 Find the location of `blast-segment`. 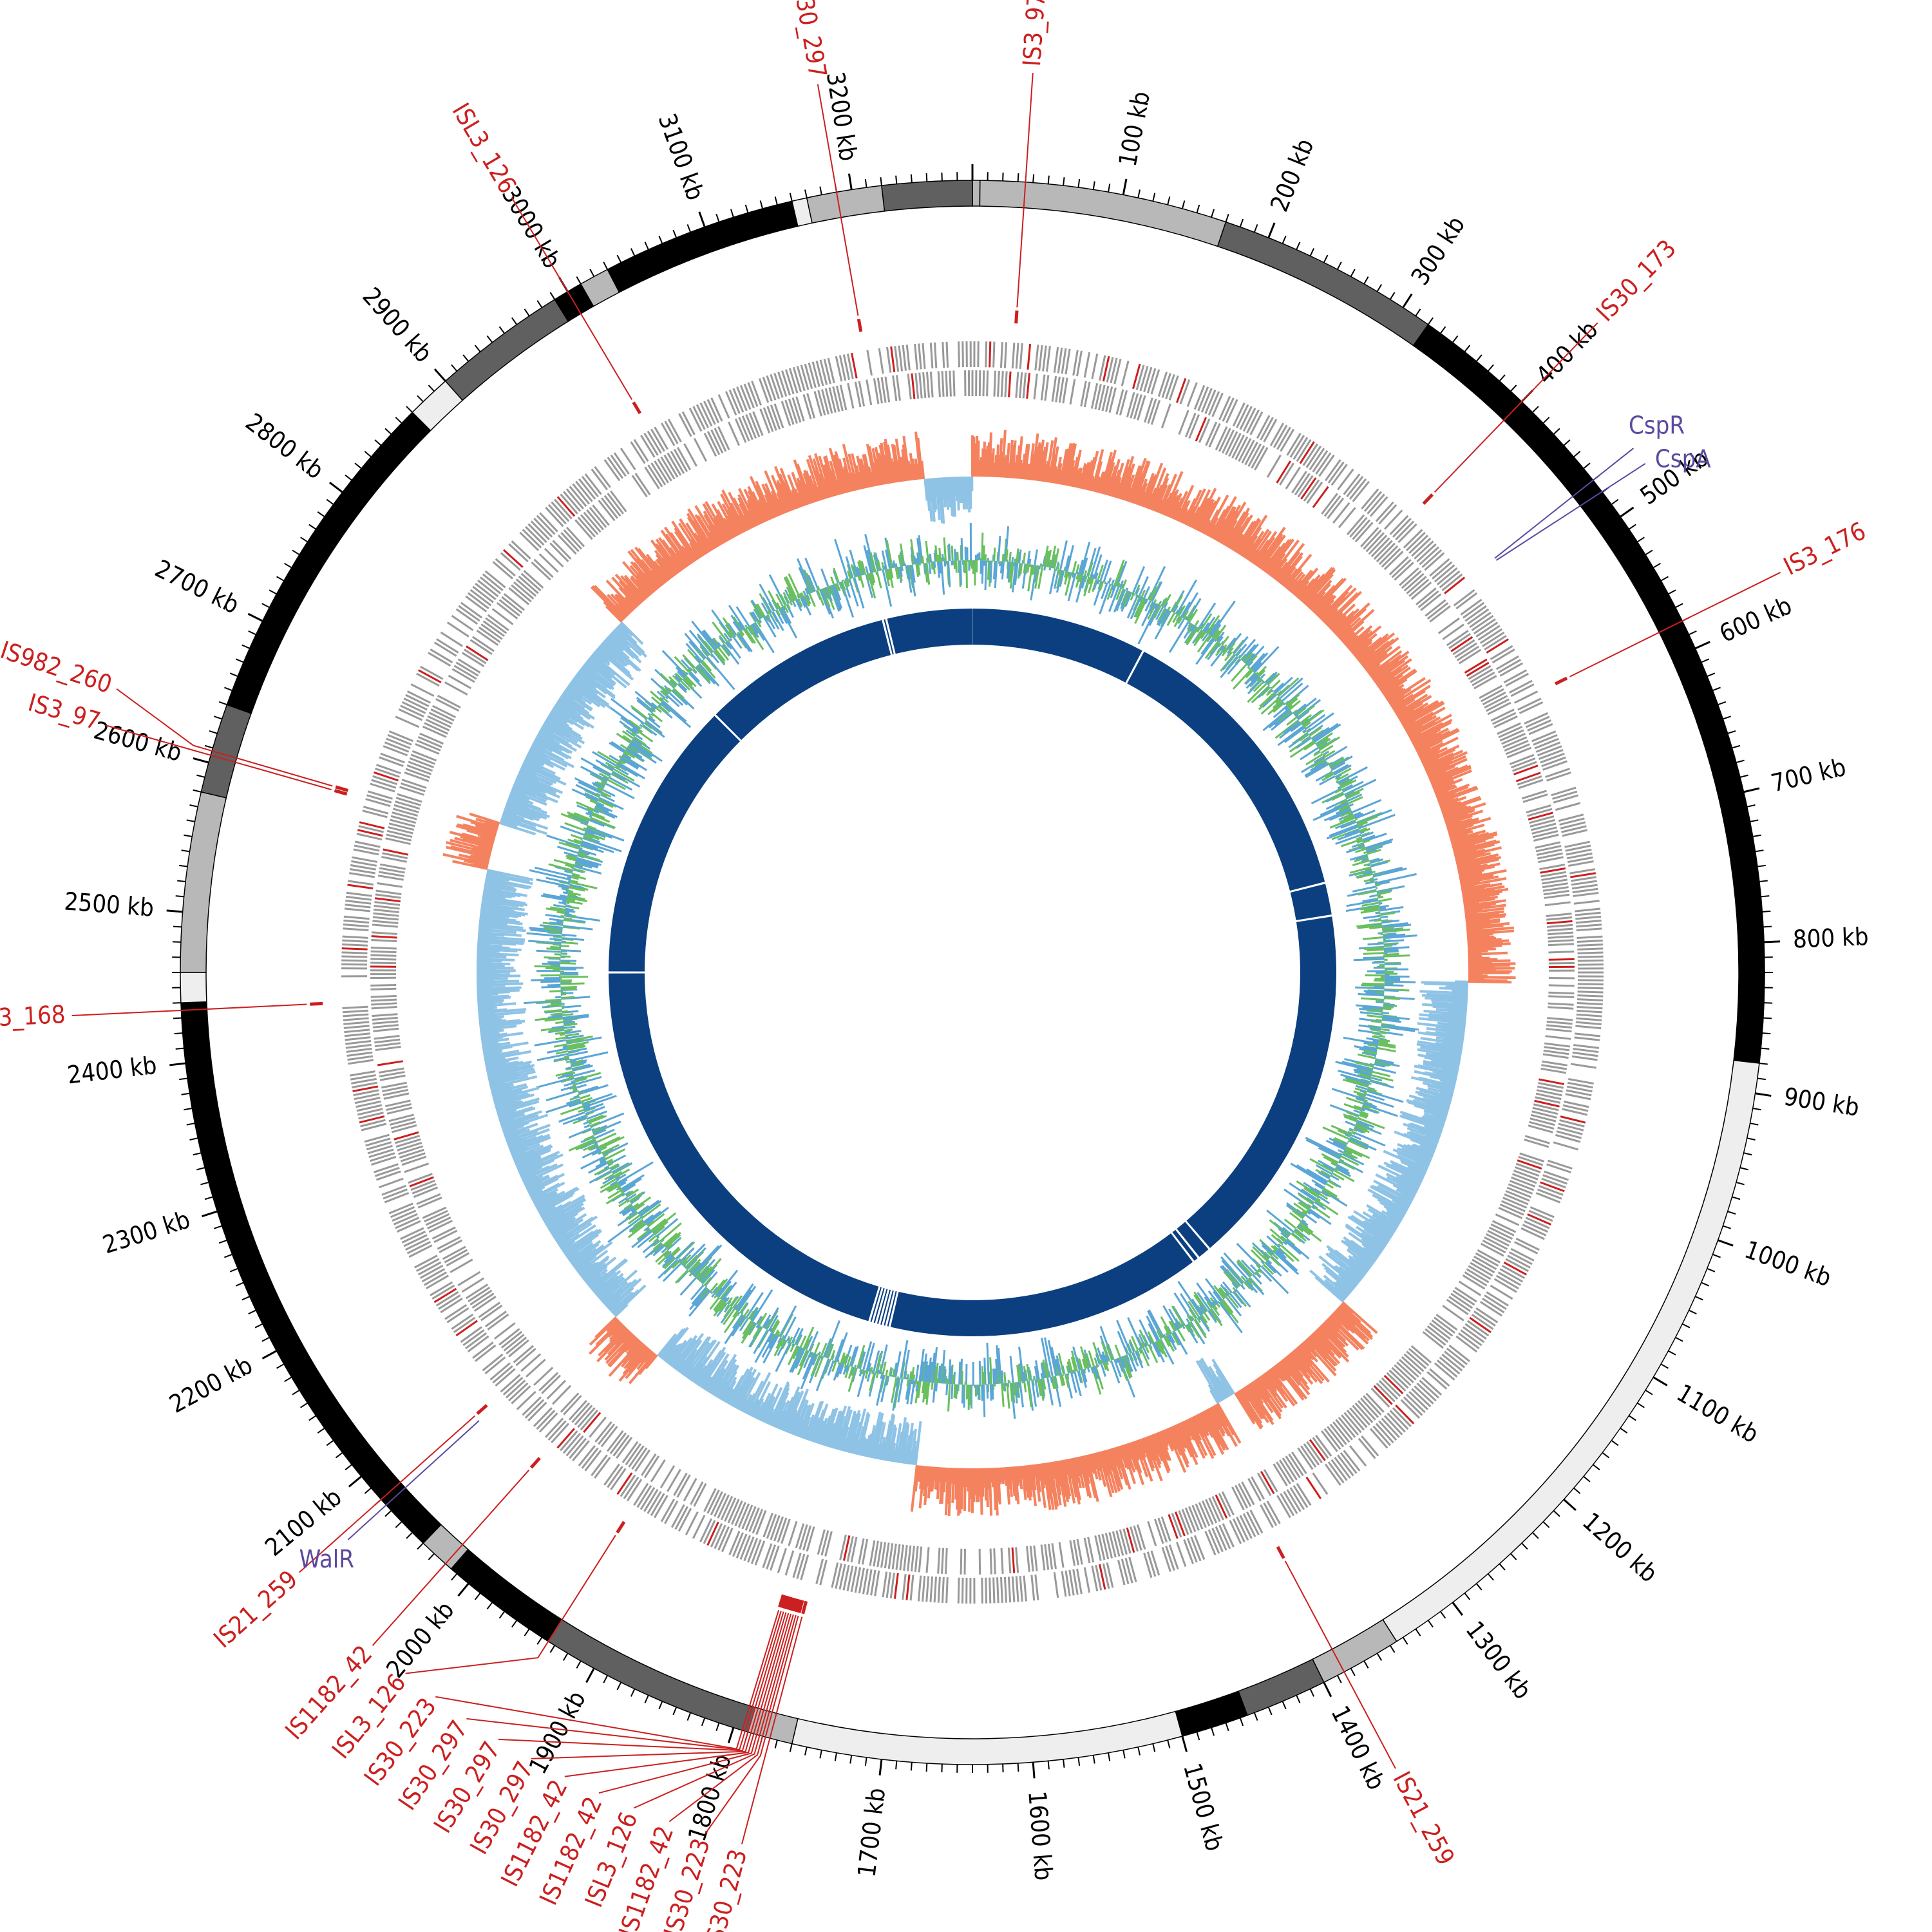

blast-segment is located at coordinates (1057, 646).